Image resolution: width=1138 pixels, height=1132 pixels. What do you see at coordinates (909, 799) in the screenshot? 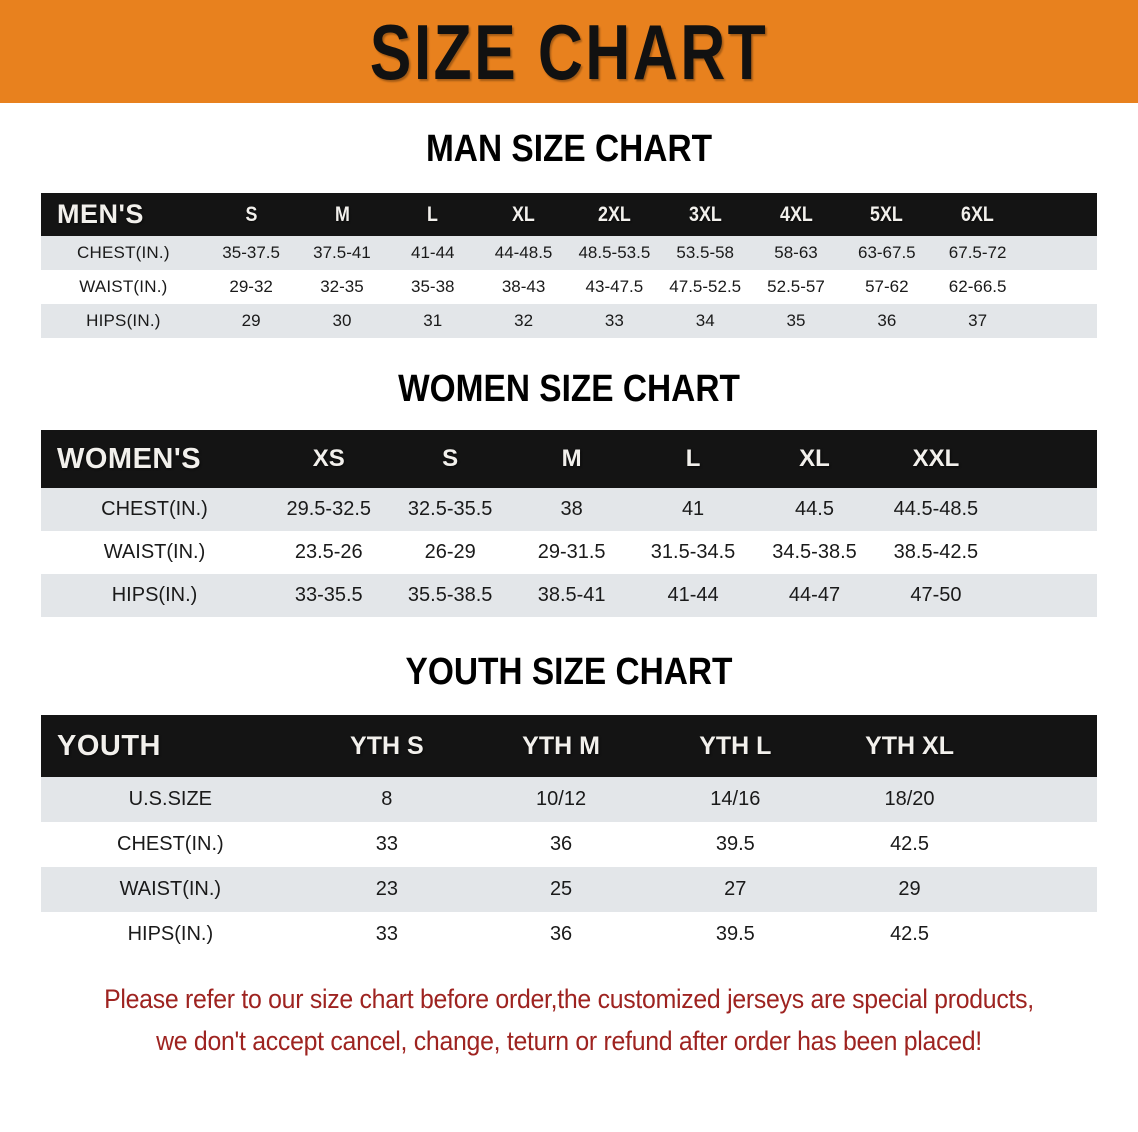
I see `youth-ussize-3: 18/20` at bounding box center [909, 799].